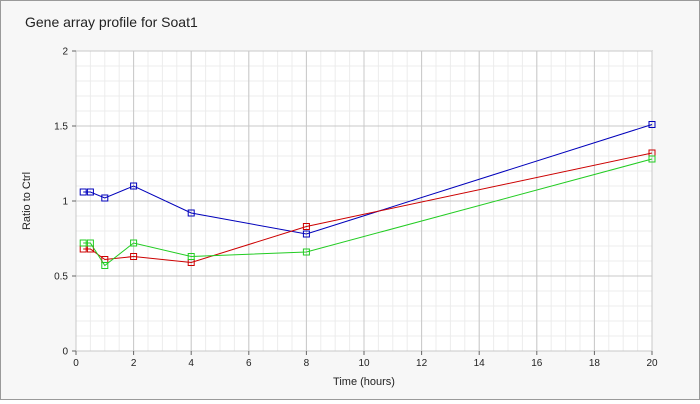 The height and width of the screenshot is (404, 700). Describe the element at coordinates (76, 363) in the screenshot. I see `x-tick-label: 0` at that location.